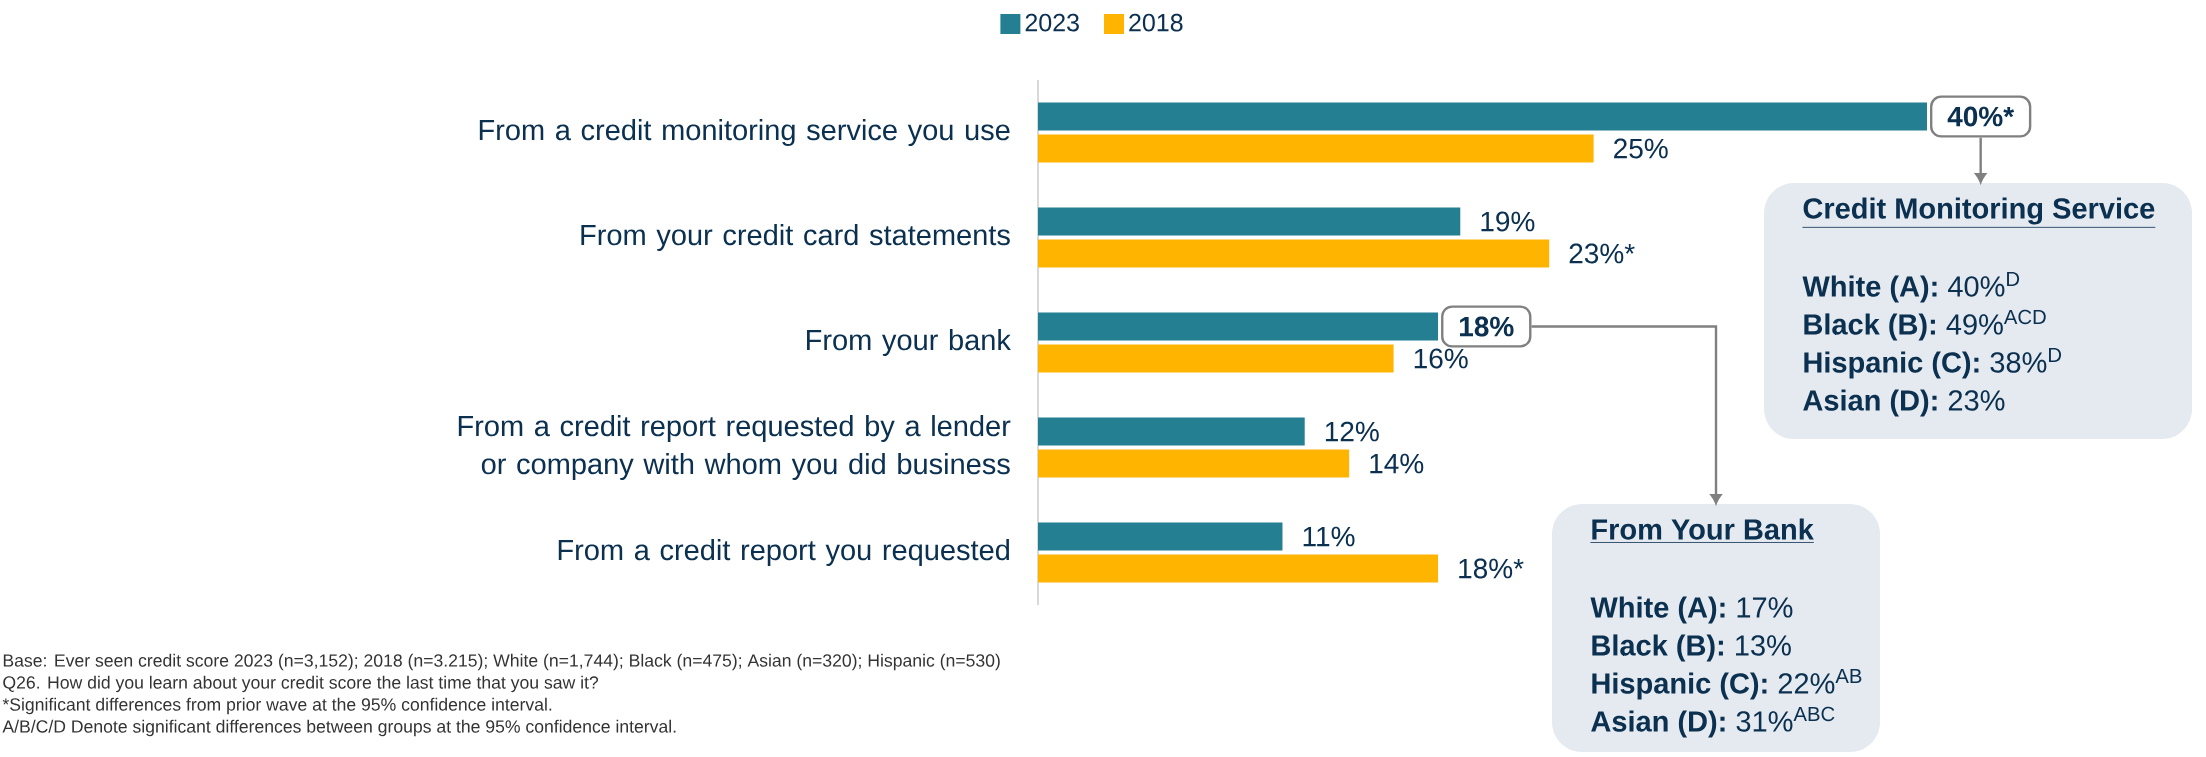 This screenshot has width=2206, height=757. I want to click on annotation: White (A): 17%, so click(1691, 610).